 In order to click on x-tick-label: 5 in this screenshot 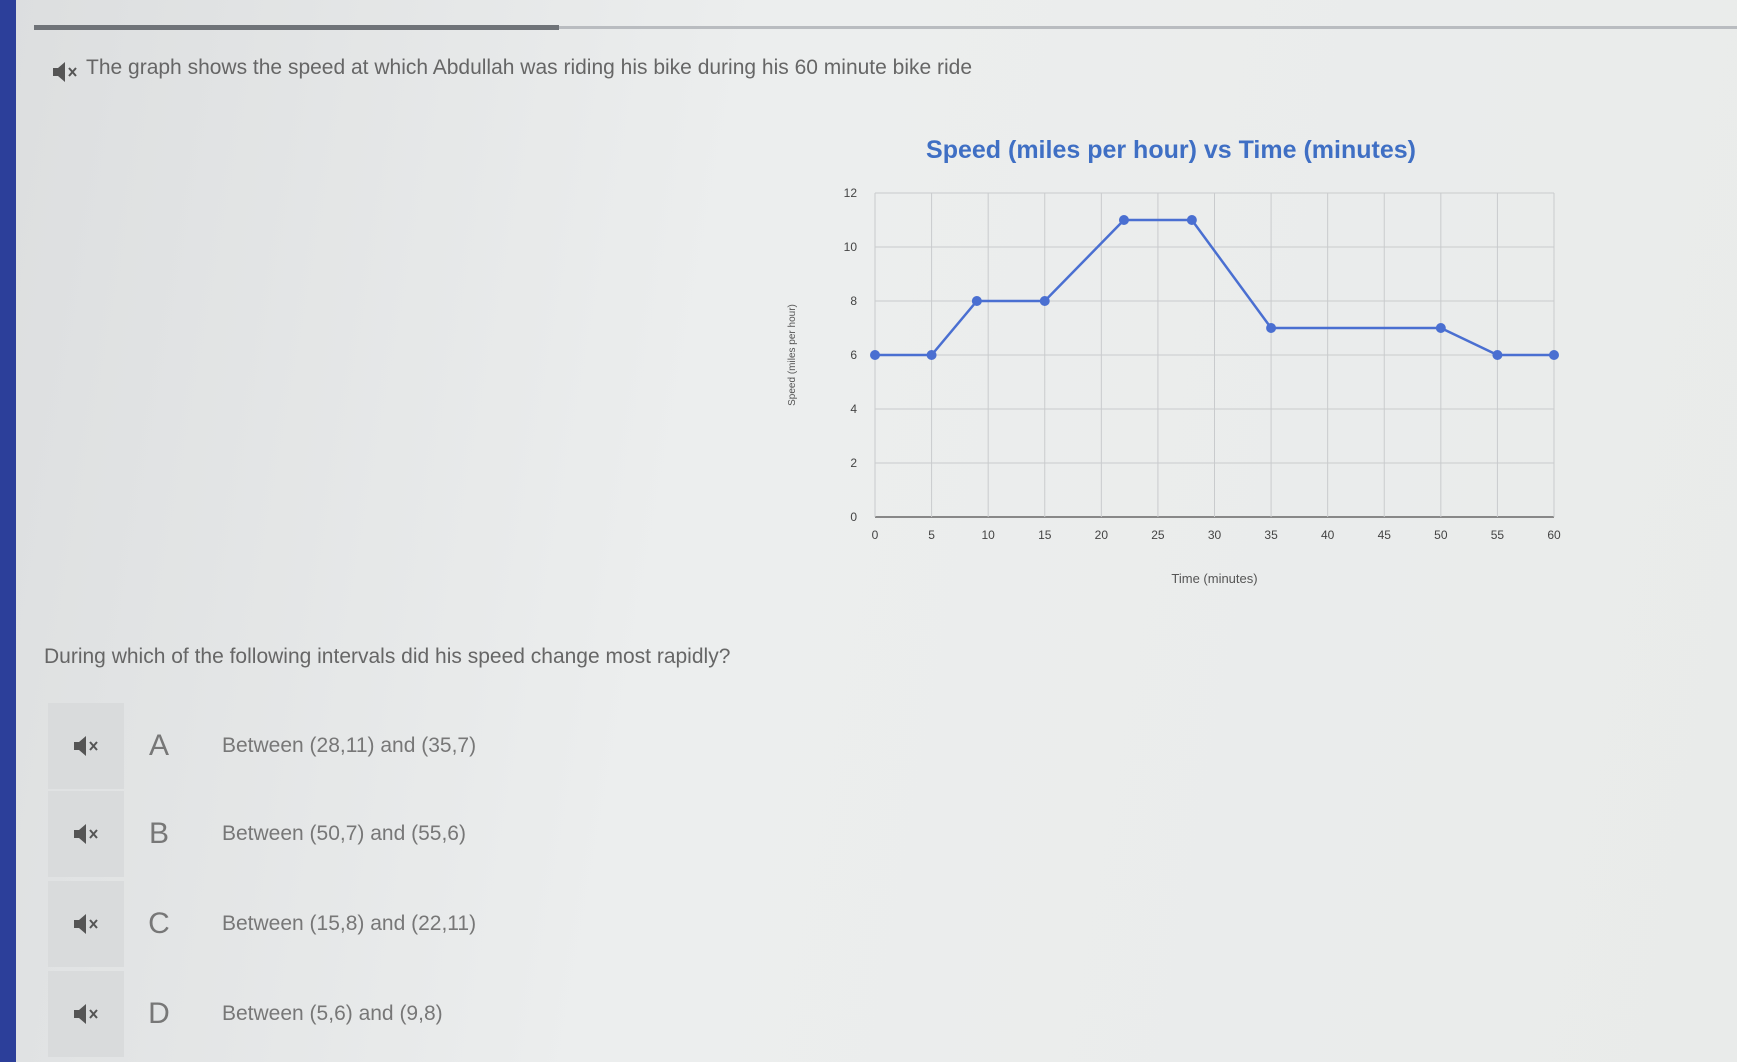, I will do `click(931, 535)`.